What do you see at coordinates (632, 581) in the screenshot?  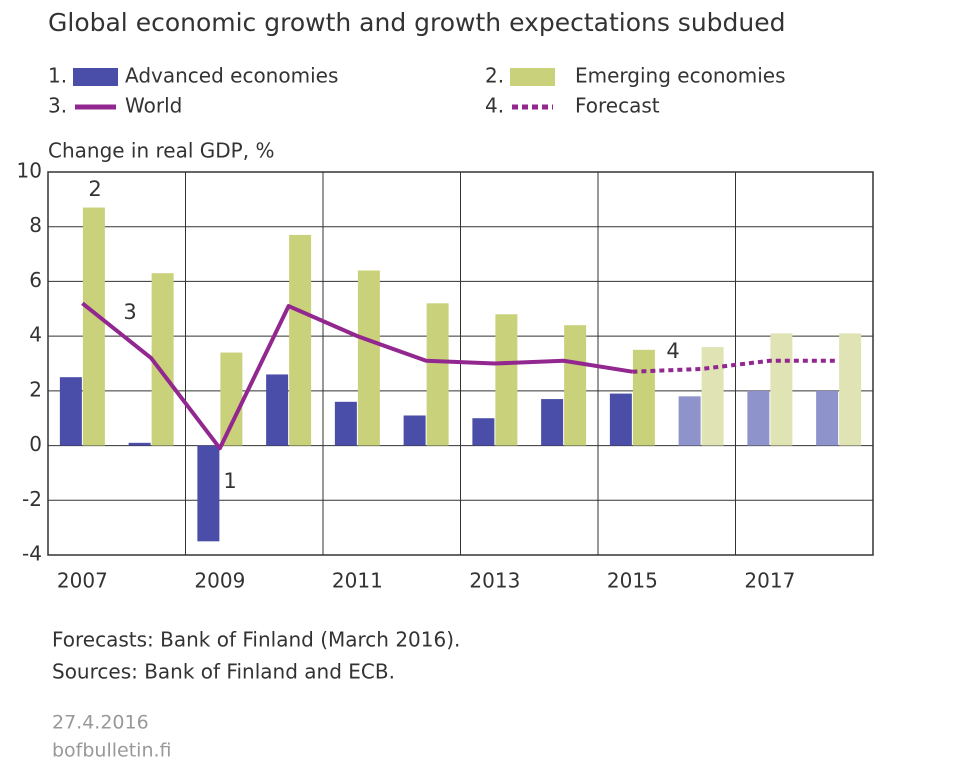 I see `x-tick-label: 2015` at bounding box center [632, 581].